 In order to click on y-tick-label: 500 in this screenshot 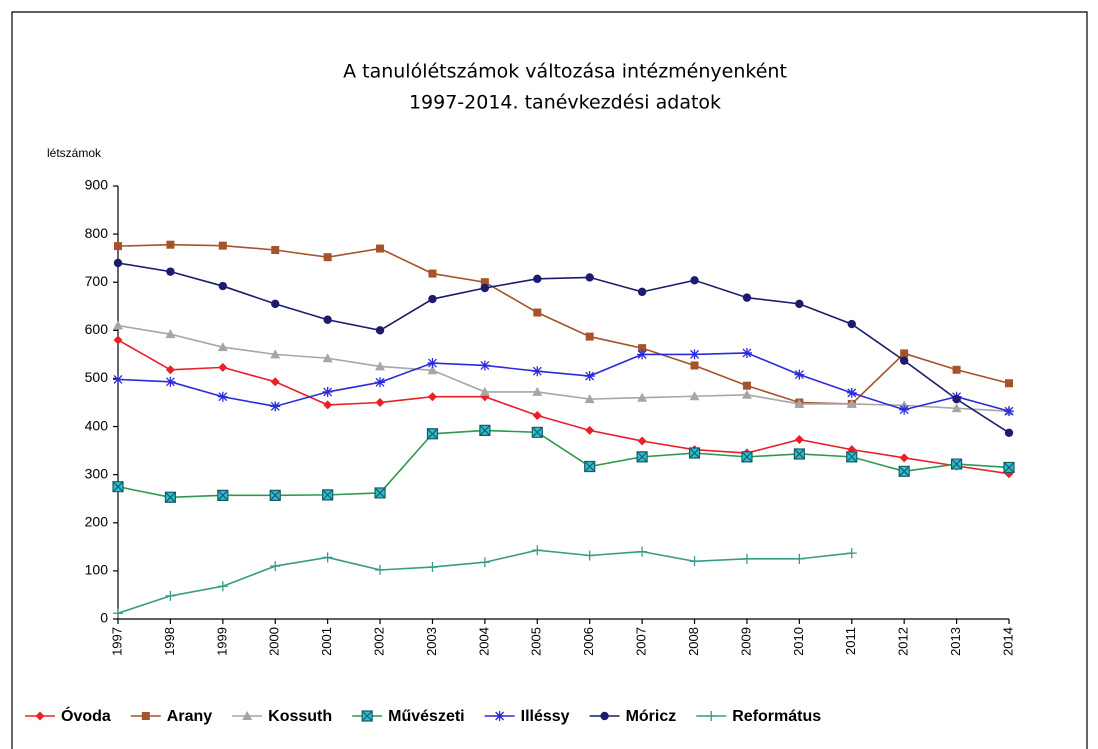, I will do `click(97, 377)`.